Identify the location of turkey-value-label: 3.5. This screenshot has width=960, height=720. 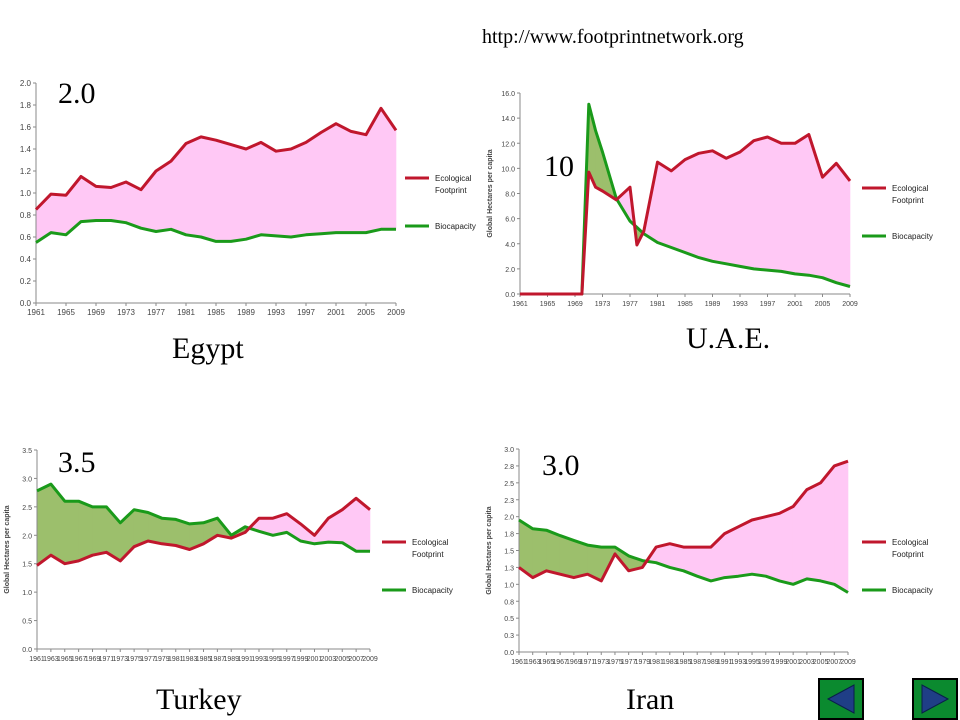
(77, 462).